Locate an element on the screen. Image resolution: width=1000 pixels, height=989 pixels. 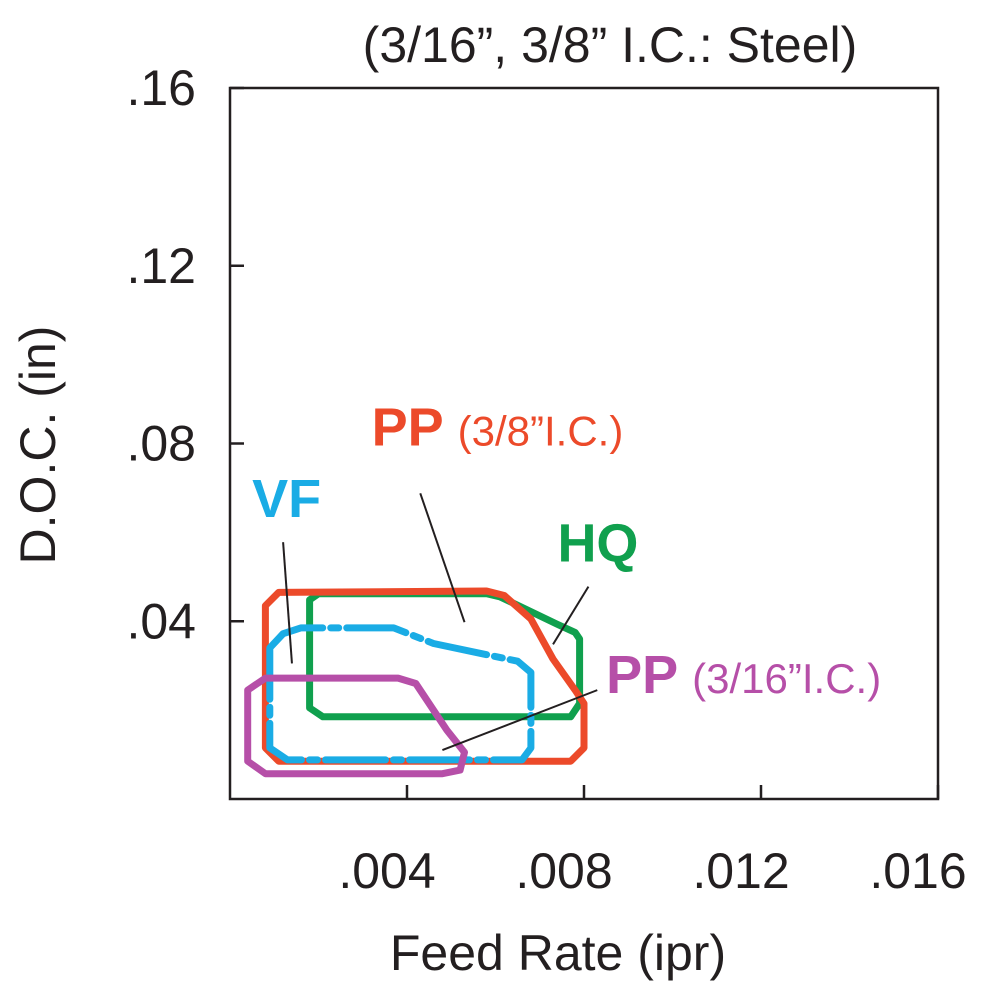
region-outline-hq is located at coordinates (445, 655).